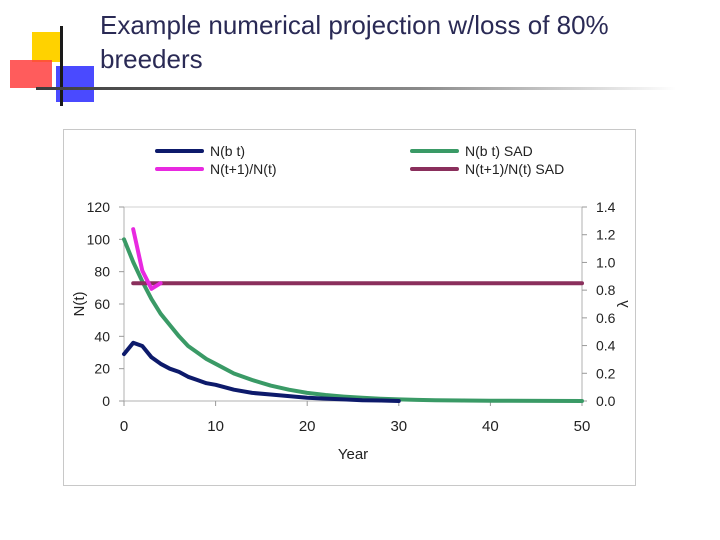  Describe the element at coordinates (47, 47) in the screenshot. I see `logo-yellow-square` at that location.